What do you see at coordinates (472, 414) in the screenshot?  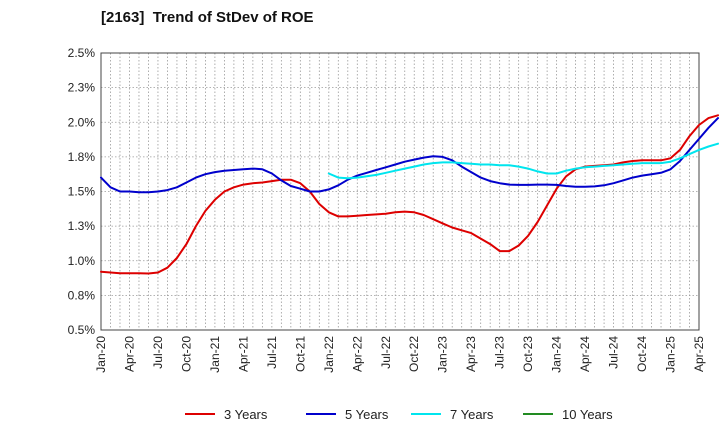 I see `legend-label: 7 Years` at bounding box center [472, 414].